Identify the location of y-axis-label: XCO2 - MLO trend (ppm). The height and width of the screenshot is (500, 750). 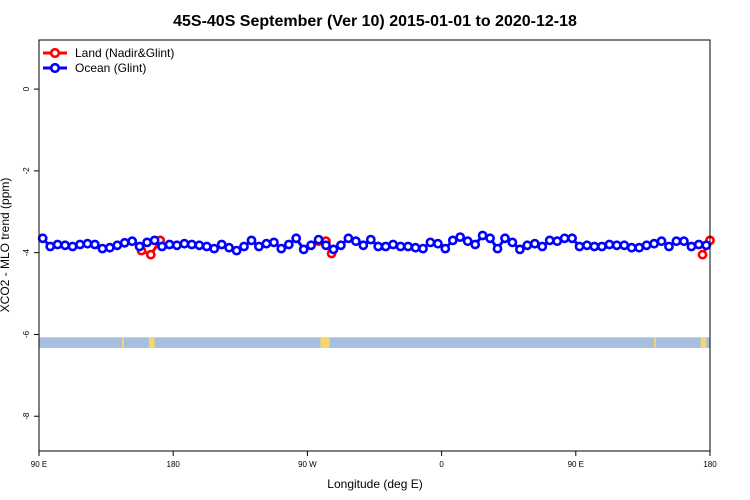
(6, 245).